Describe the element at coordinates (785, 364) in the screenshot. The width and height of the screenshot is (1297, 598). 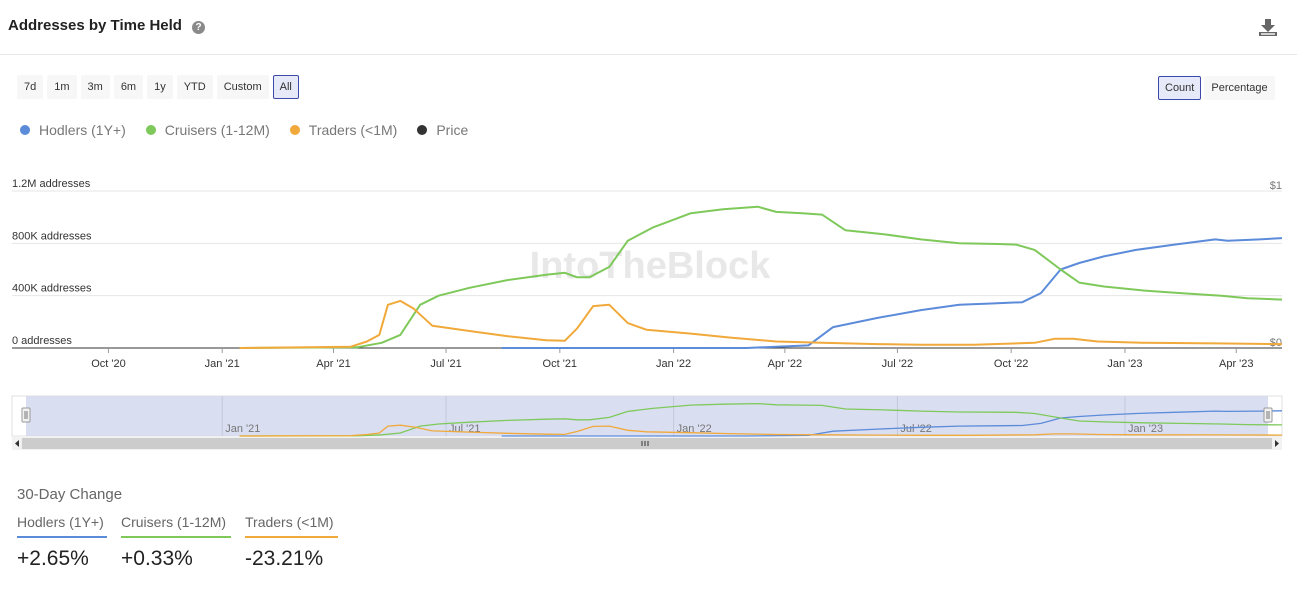
I see `x-tick-label: Apr '22` at that location.